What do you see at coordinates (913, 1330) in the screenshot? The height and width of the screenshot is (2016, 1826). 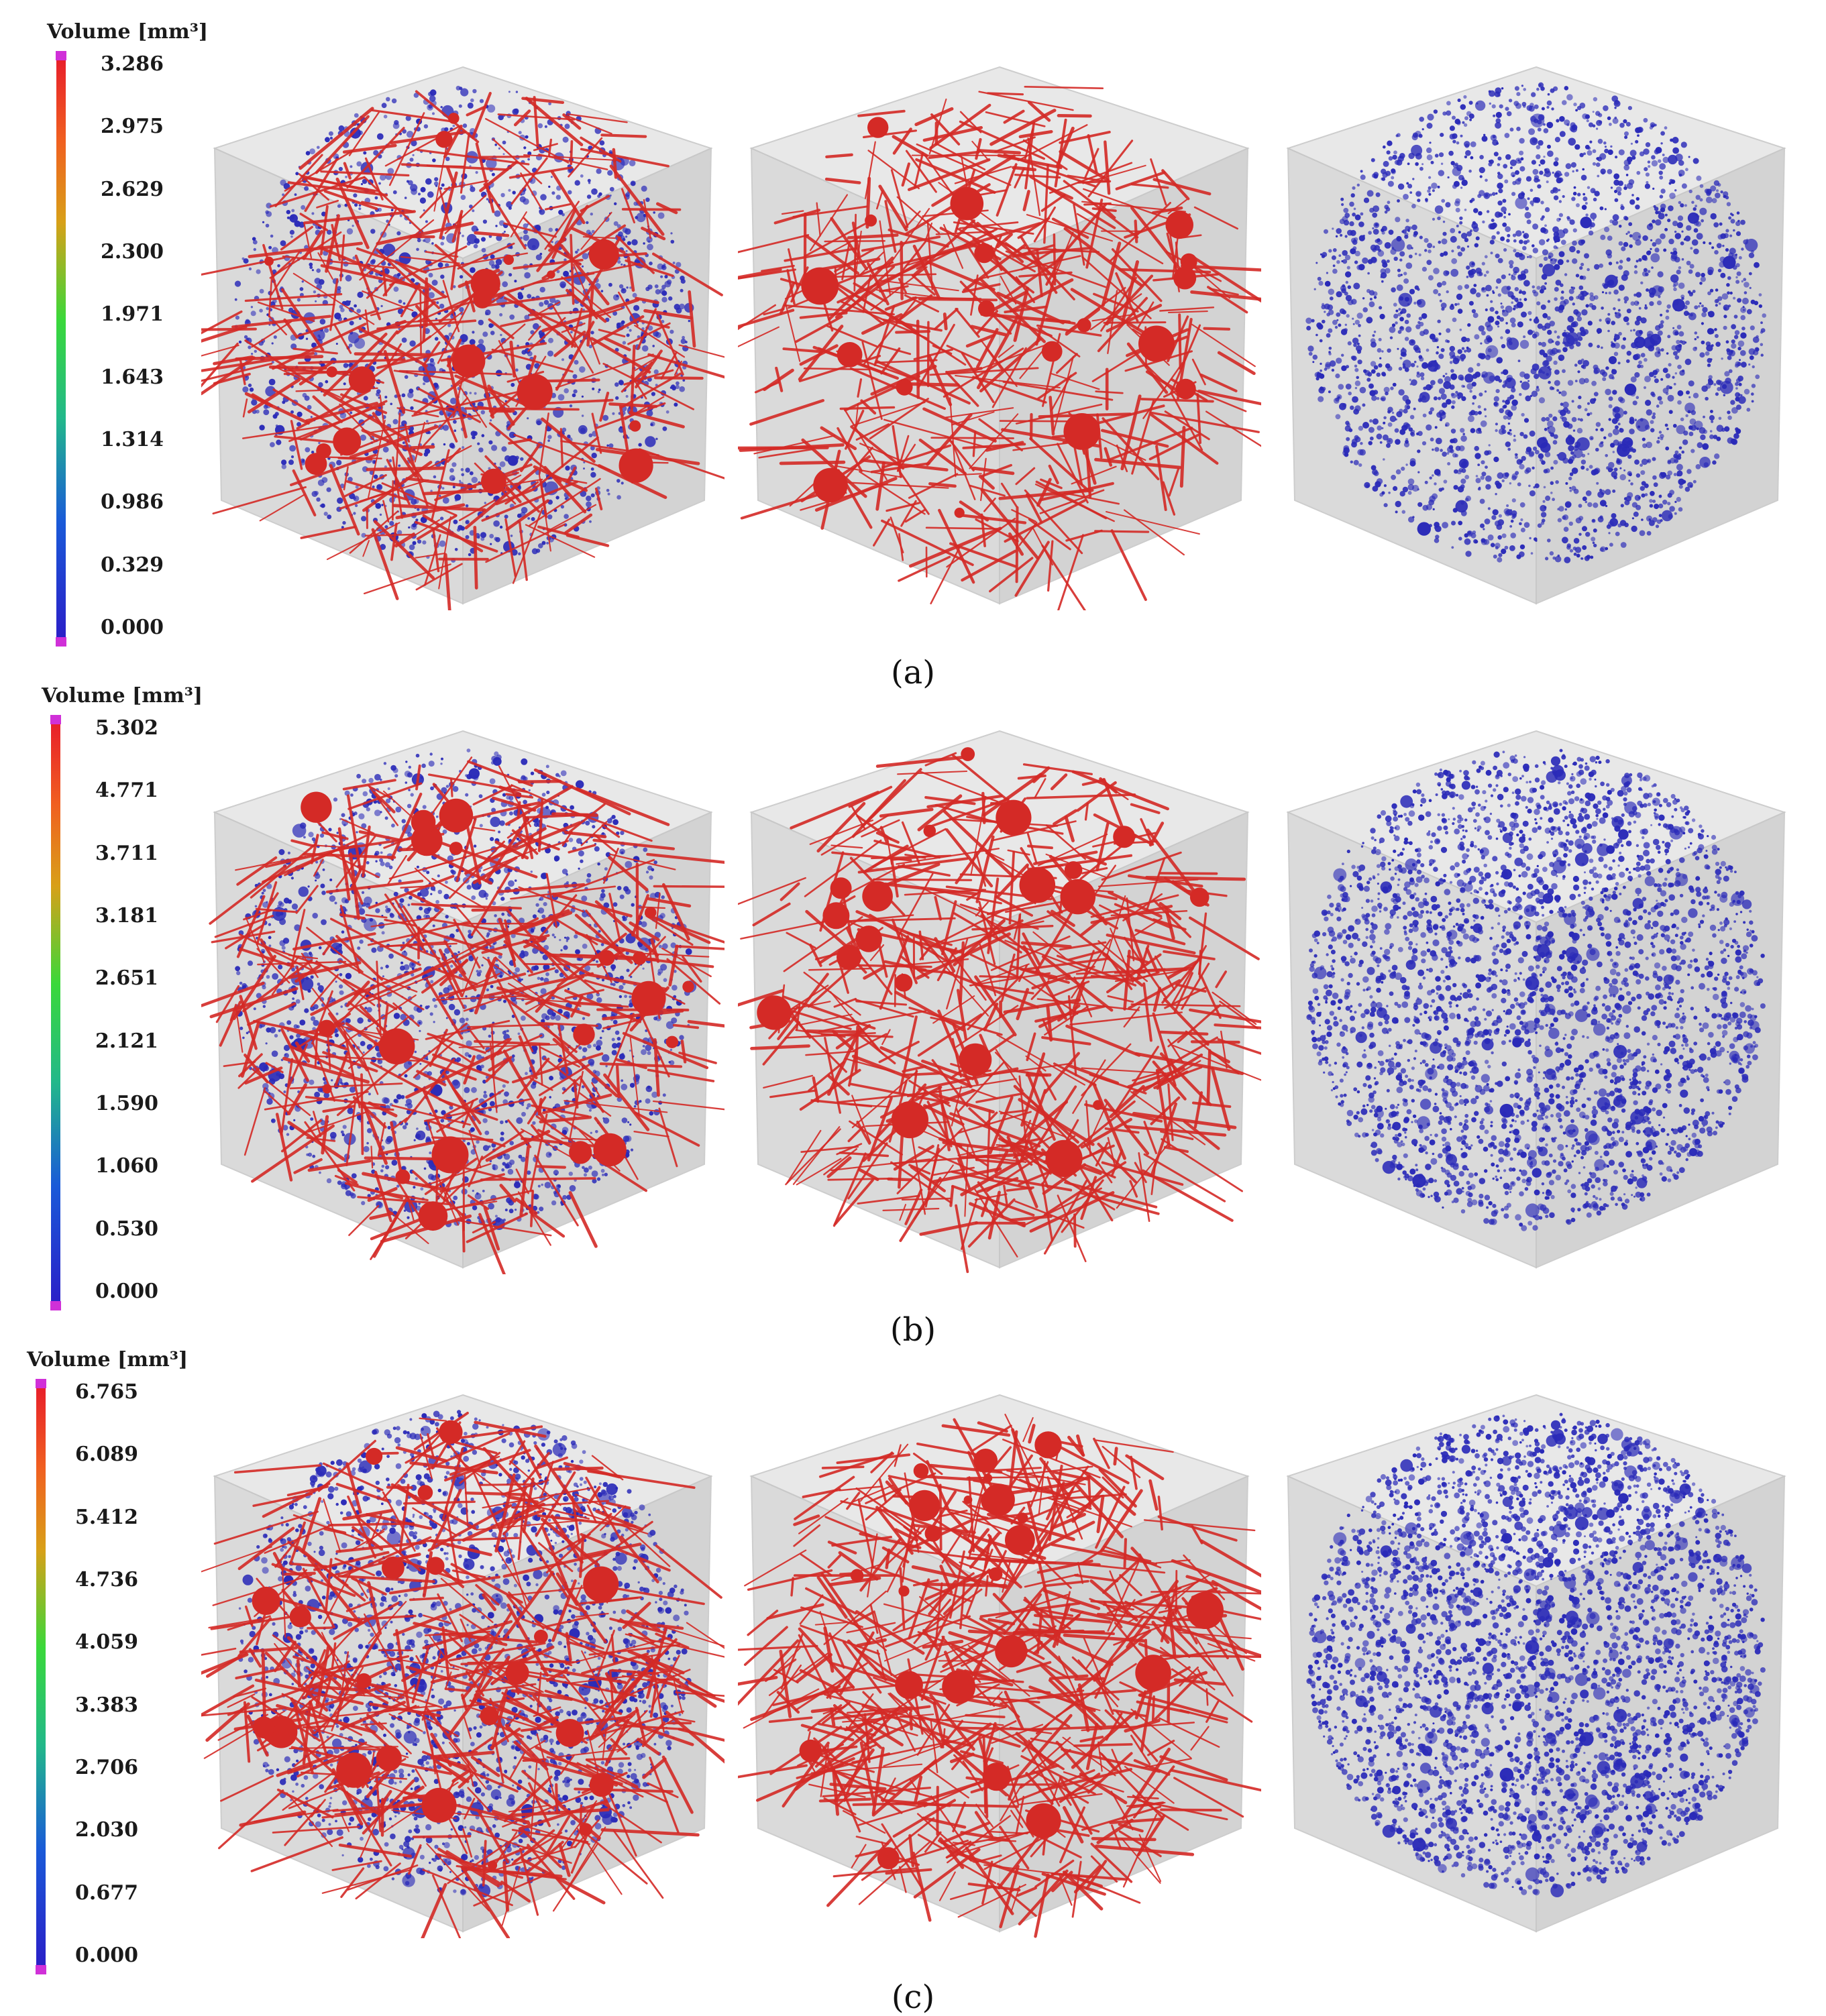 I see `panel-caption: (b)` at bounding box center [913, 1330].